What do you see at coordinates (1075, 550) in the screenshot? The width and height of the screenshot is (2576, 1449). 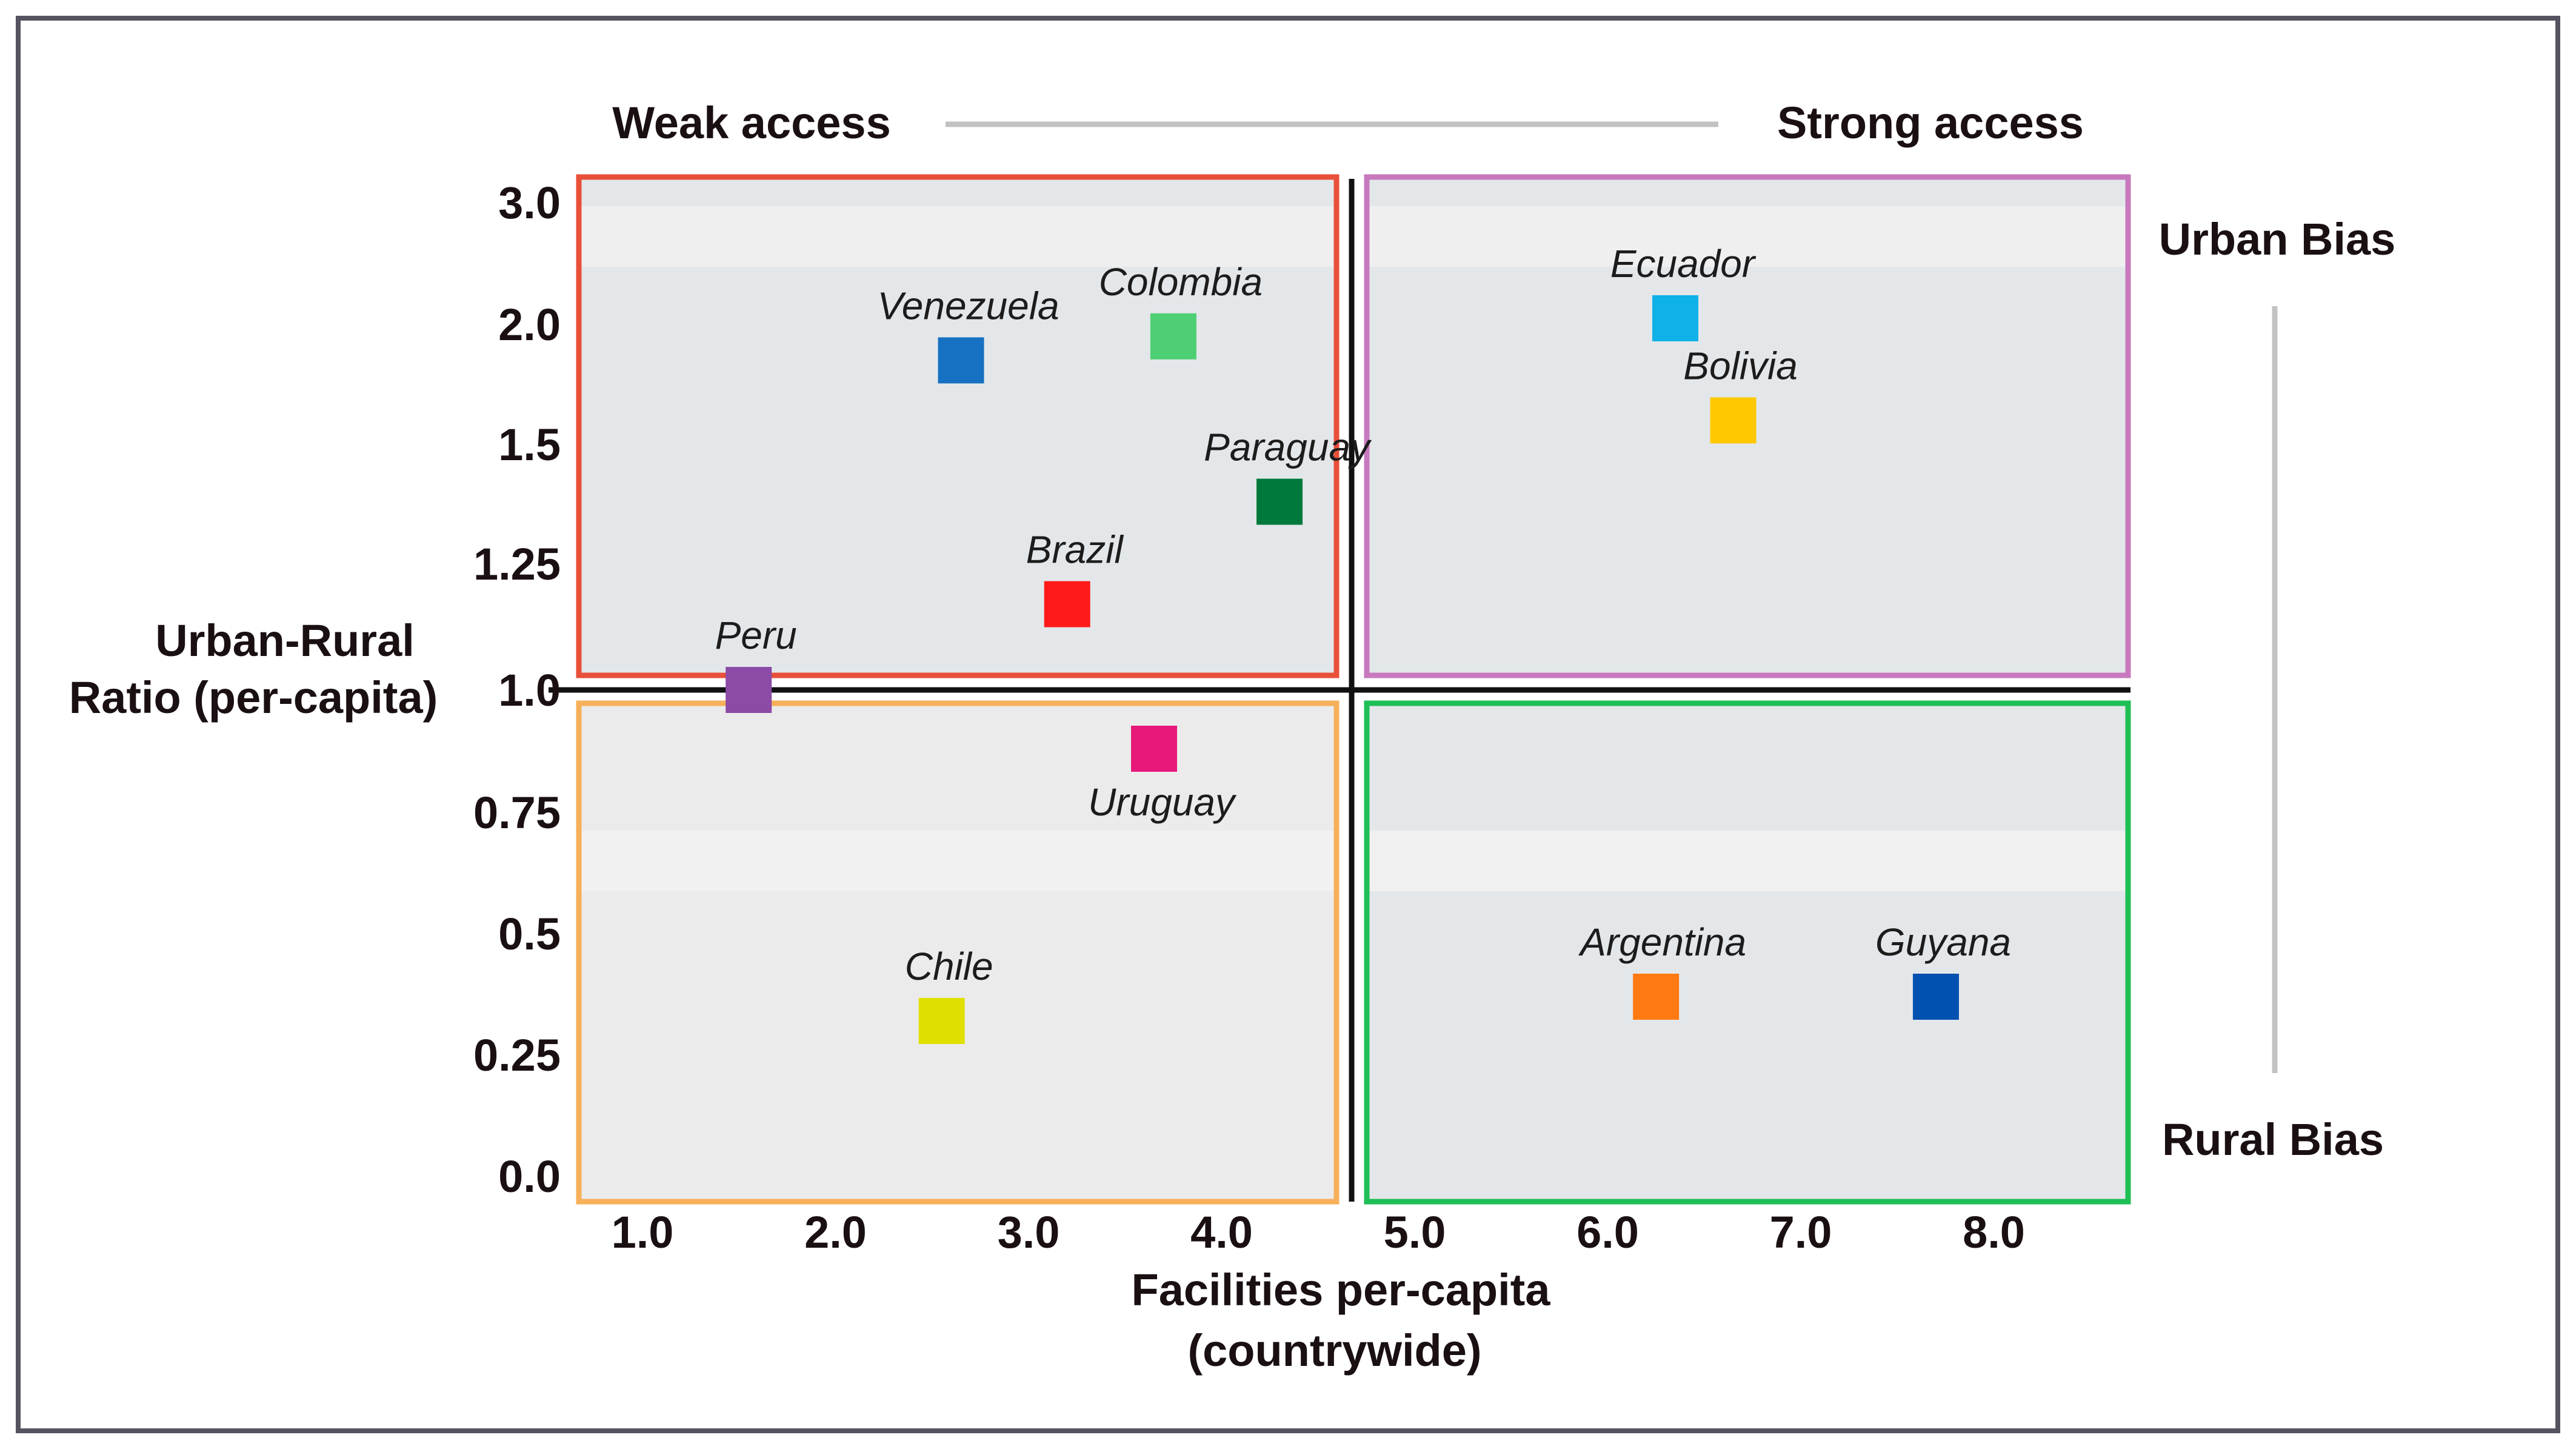 I see `point-label-brazil: Brazil` at bounding box center [1075, 550].